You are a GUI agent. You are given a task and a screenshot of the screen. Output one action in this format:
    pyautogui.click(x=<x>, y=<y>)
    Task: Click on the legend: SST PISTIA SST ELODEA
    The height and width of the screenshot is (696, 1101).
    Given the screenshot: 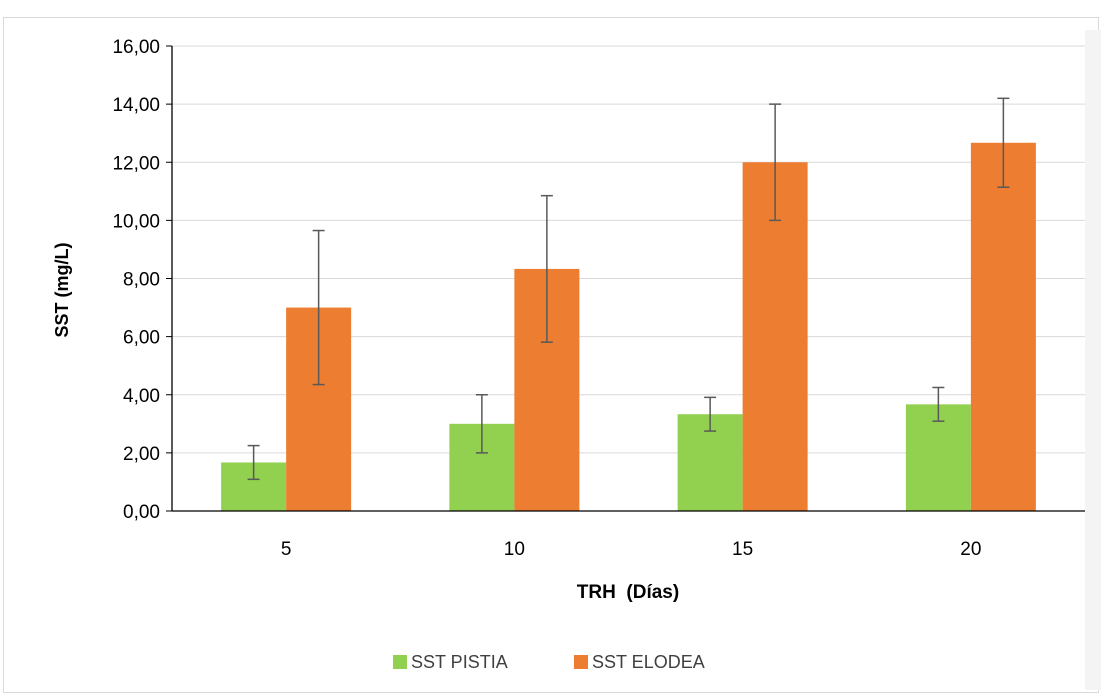 What is the action you would take?
    pyautogui.click(x=549, y=662)
    